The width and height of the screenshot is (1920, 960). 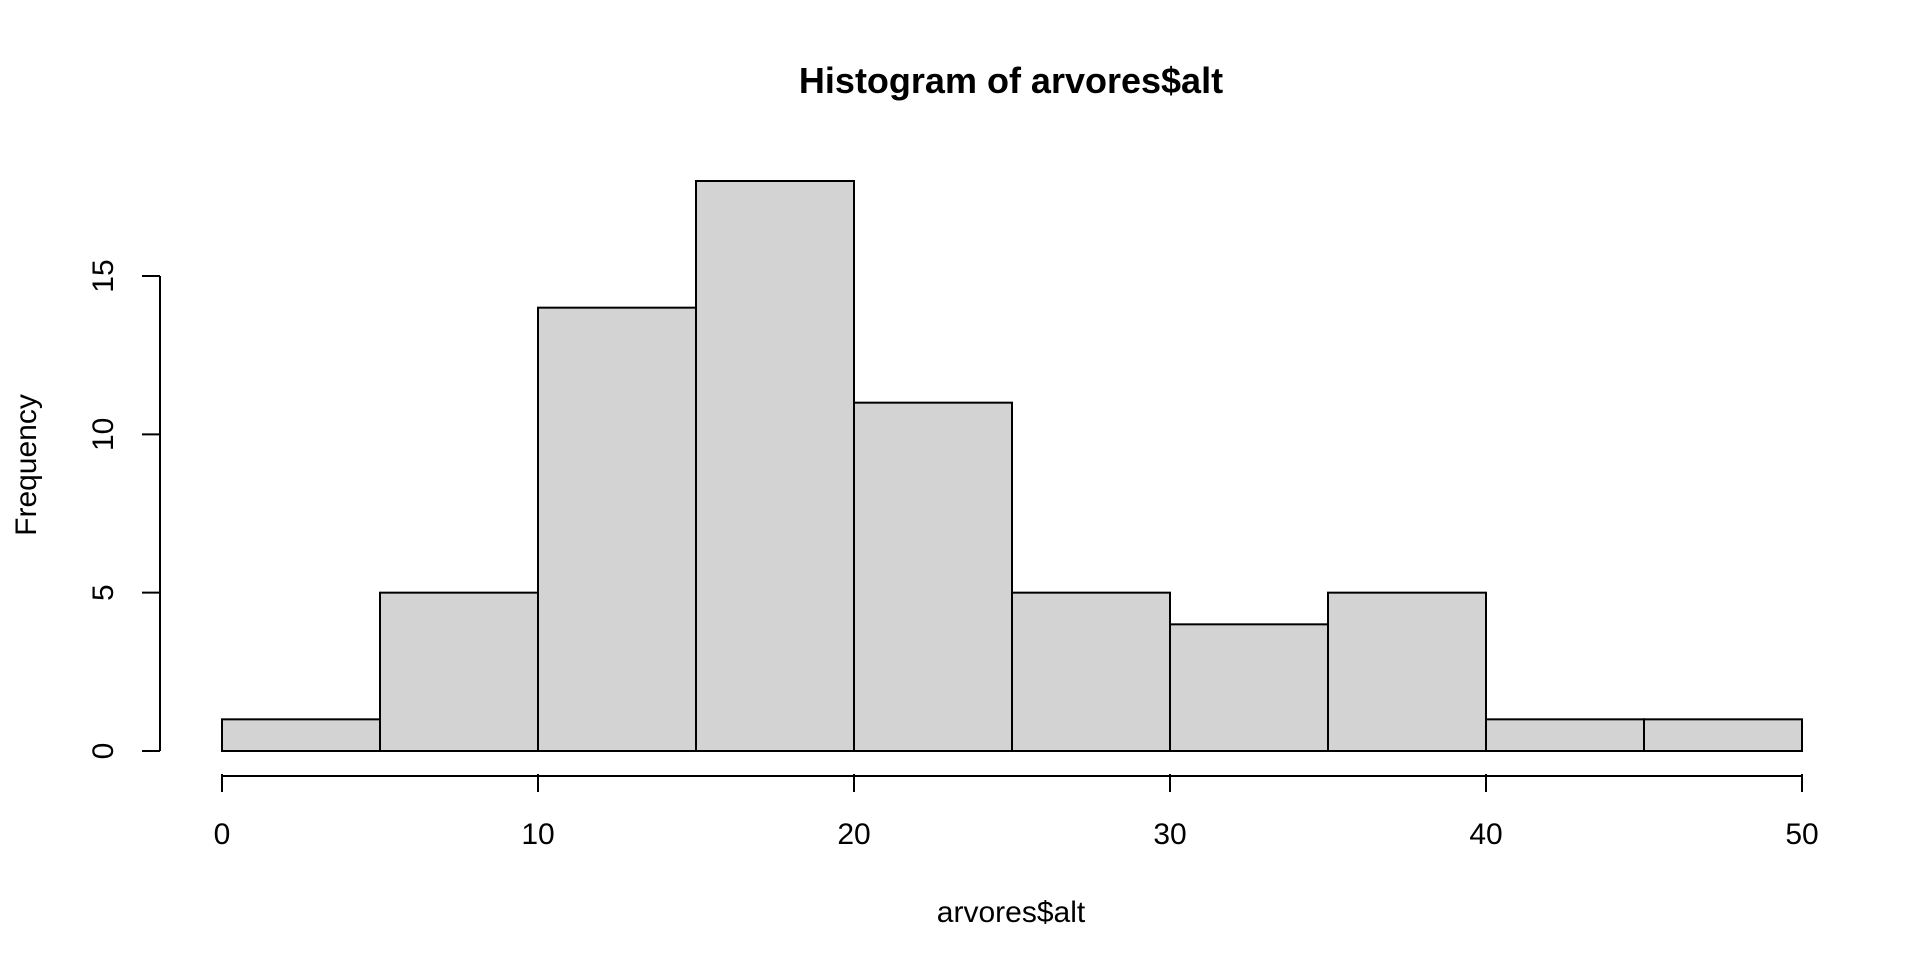 What do you see at coordinates (1016, 812) in the screenshot?
I see `x-axis: 0 10 20 30 40 50` at bounding box center [1016, 812].